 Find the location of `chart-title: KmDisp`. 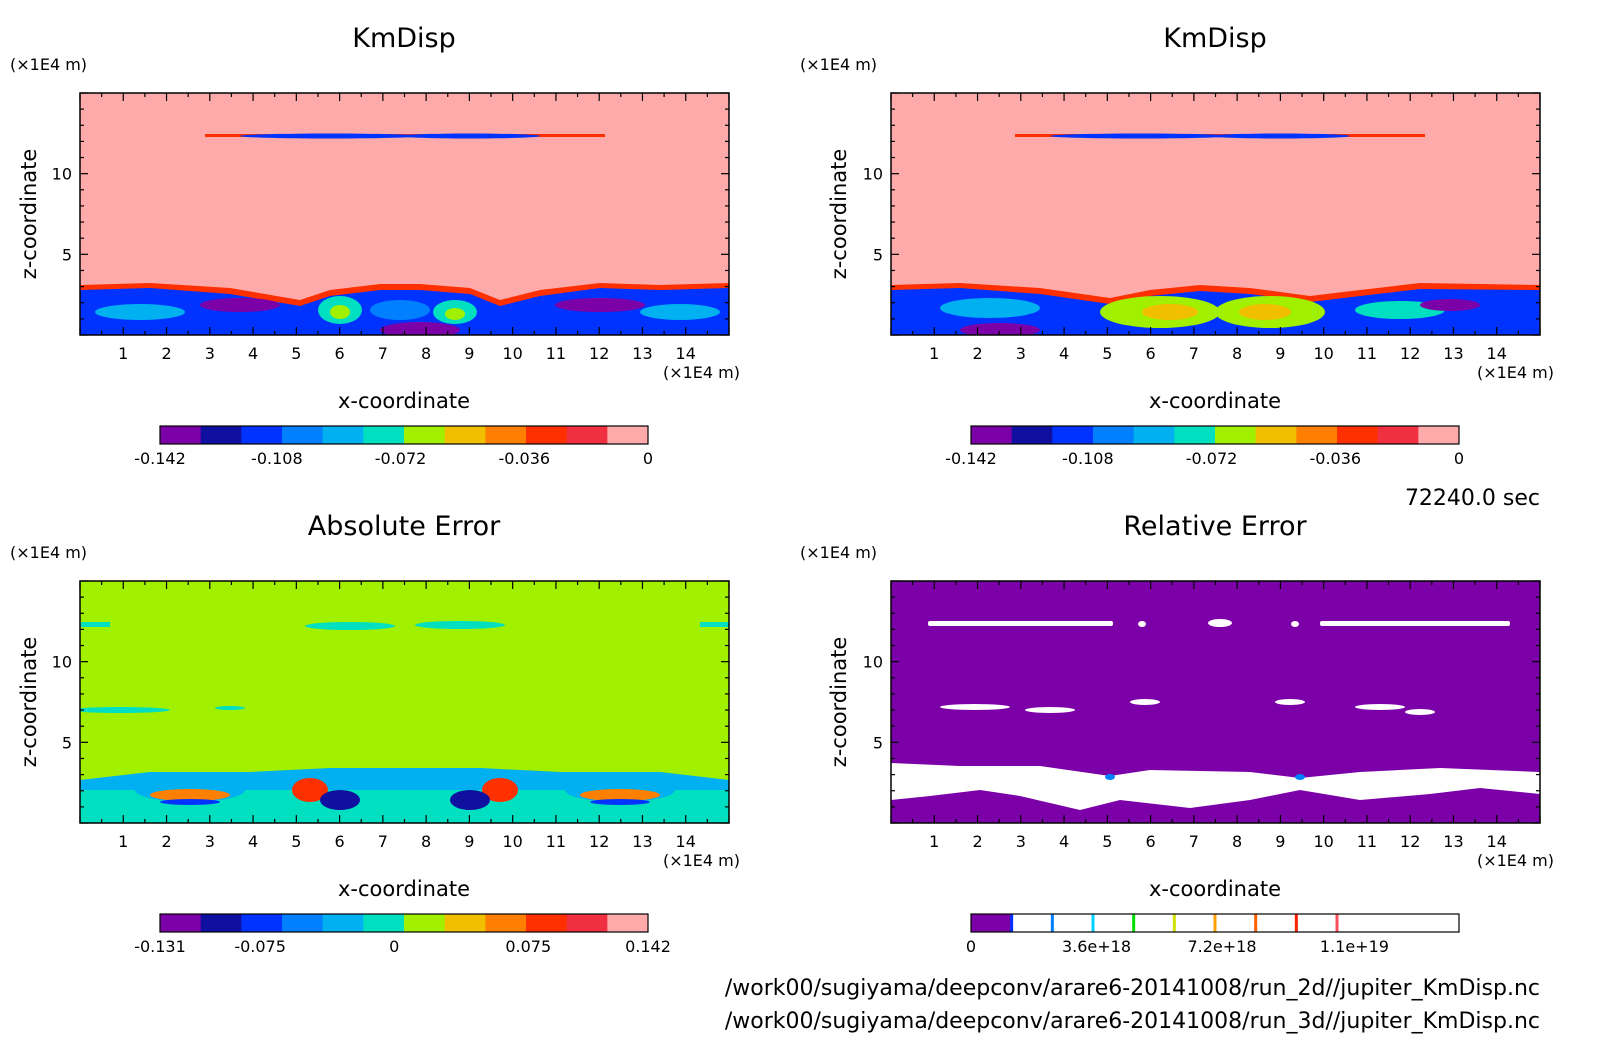

chart-title: KmDisp is located at coordinates (404, 38).